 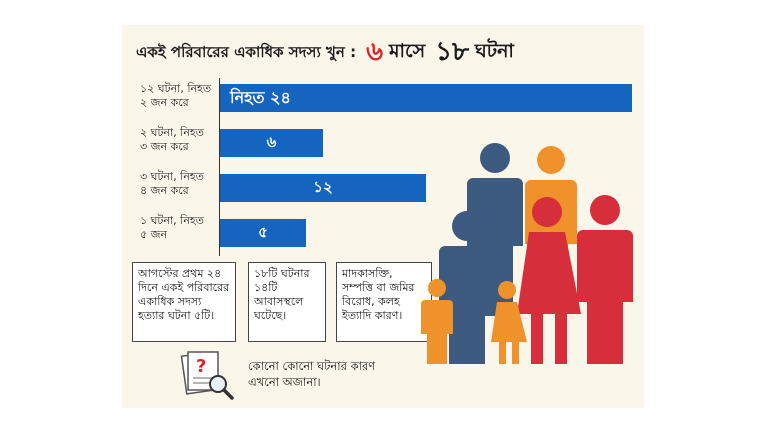 What do you see at coordinates (219, 167) in the screenshot?
I see `y-axis-line` at bounding box center [219, 167].